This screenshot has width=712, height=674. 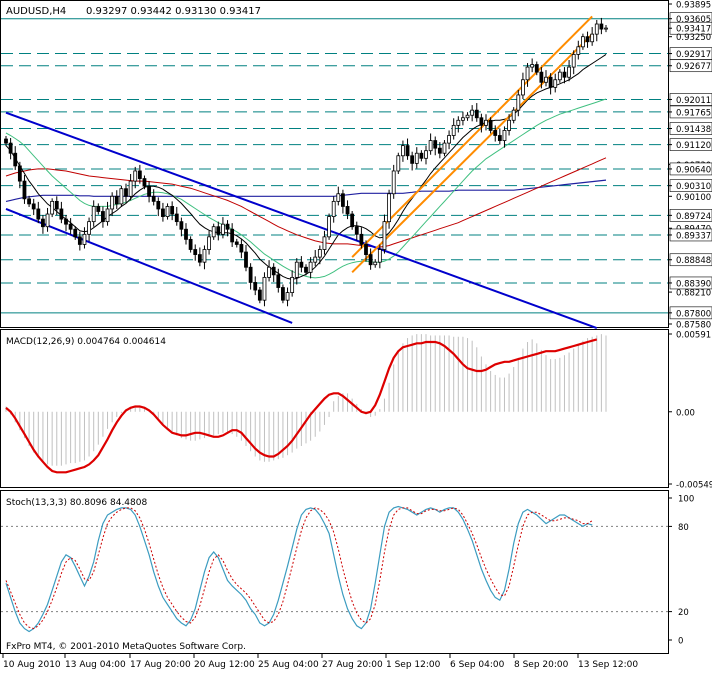 What do you see at coordinates (693, 6) in the screenshot?
I see `price-tick-label: 0.93895` at bounding box center [693, 6].